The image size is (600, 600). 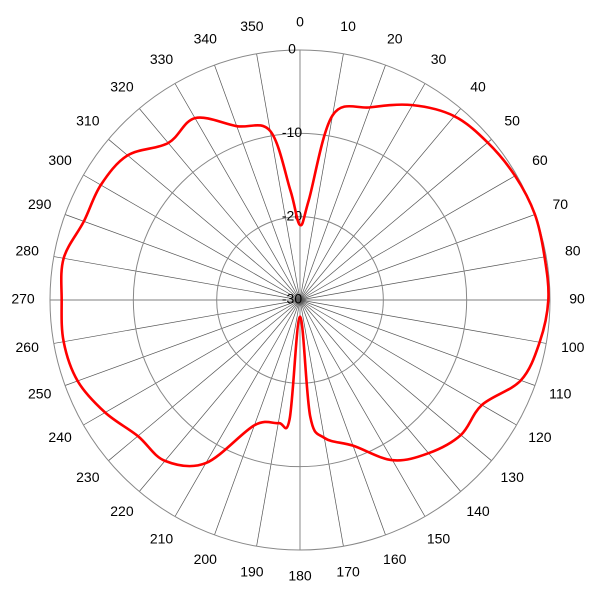 What do you see at coordinates (252, 26) in the screenshot?
I see `angle-label: 350` at bounding box center [252, 26].